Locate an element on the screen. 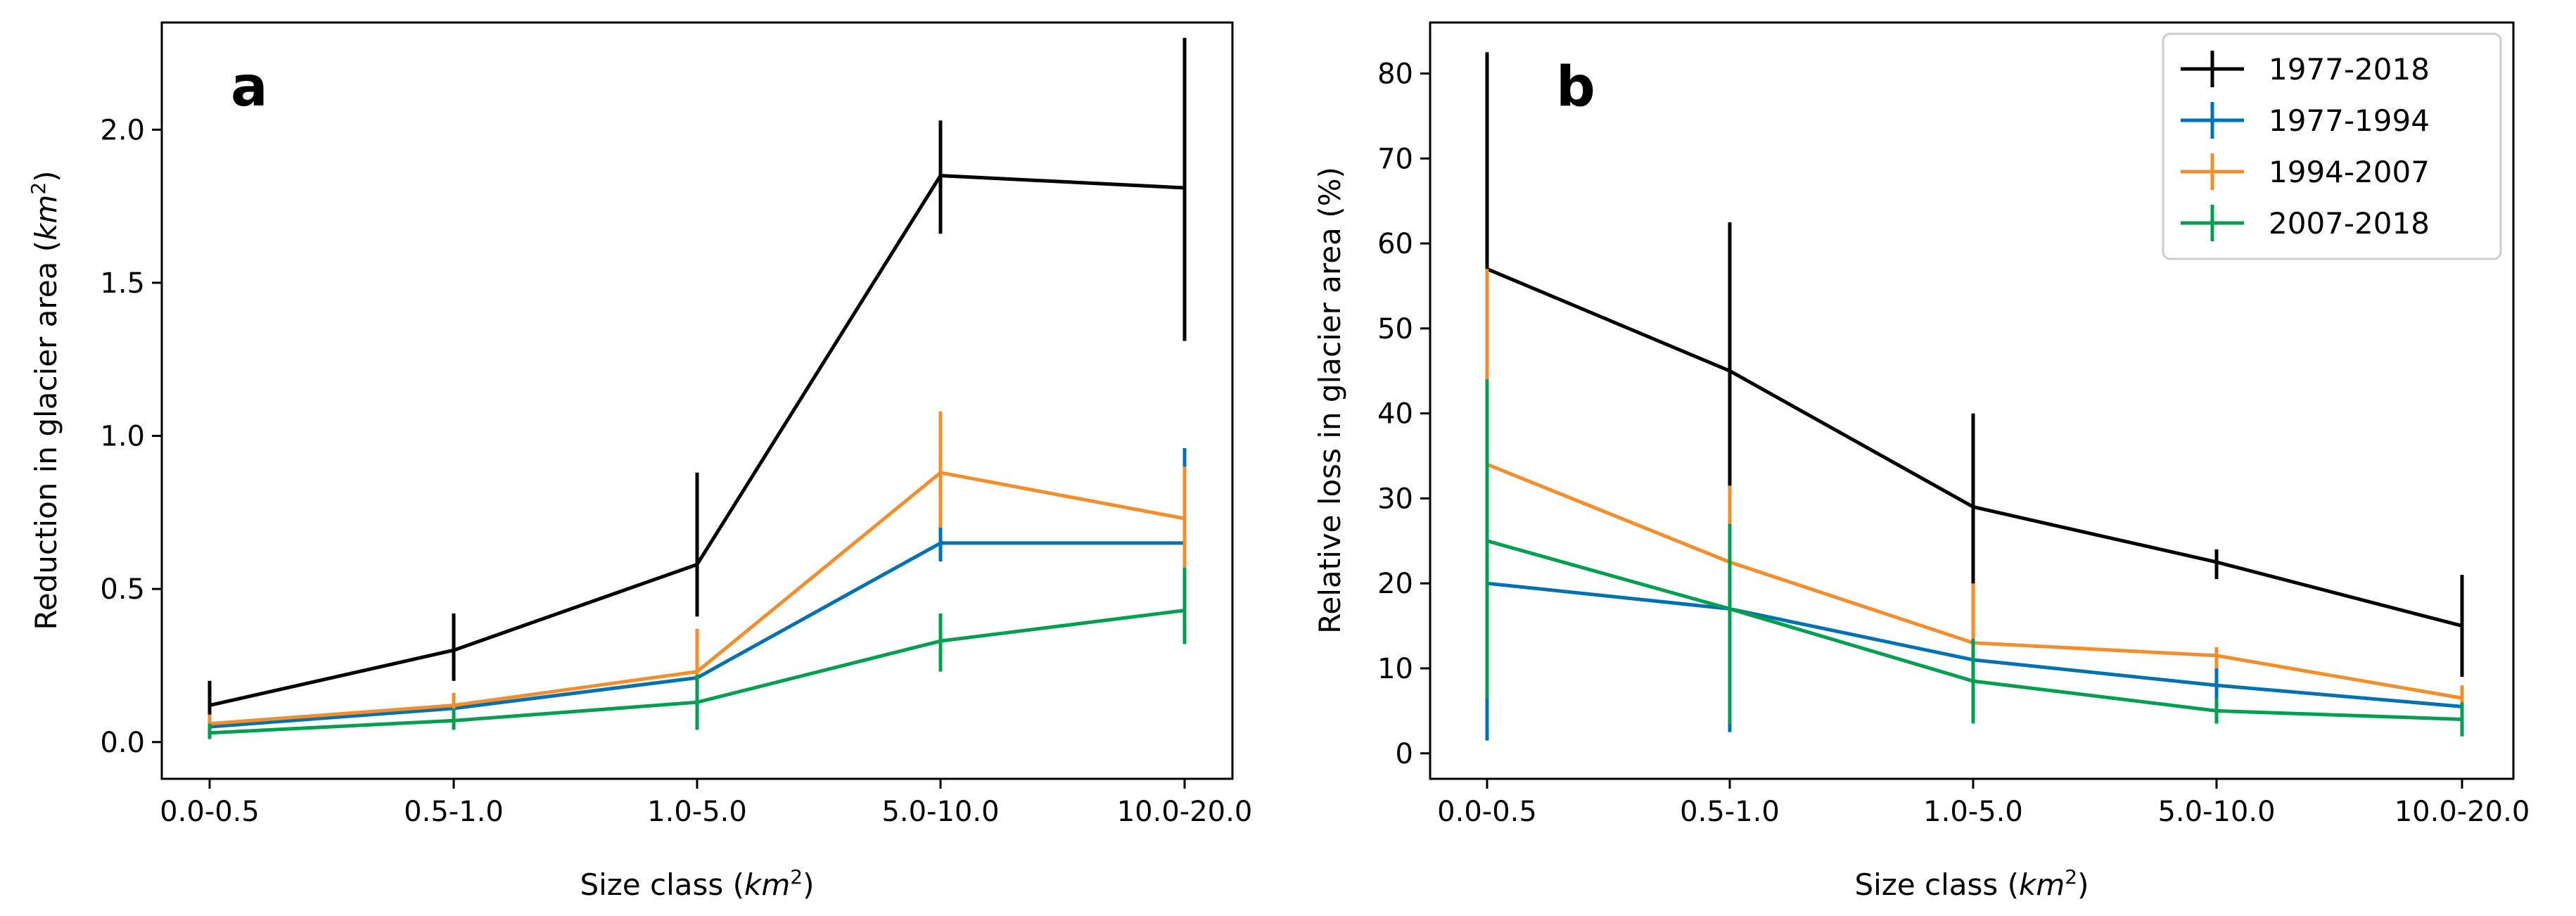 This screenshot has height=916, width=2576. panel-a-x-ticks: 0.0-0.5 0.5-1.0 1.0-5.0 5.0-10.0 10.0-20.0 is located at coordinates (706, 804).